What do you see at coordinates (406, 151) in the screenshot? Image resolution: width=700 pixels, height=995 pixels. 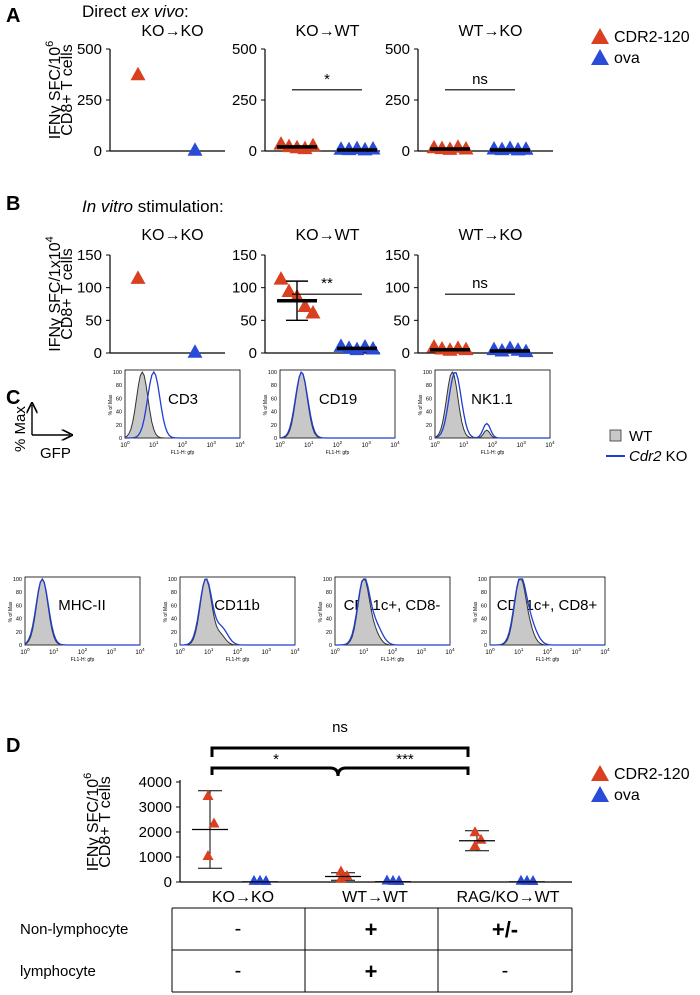 I see `panel-a-ytick-label-2-0: 0` at bounding box center [406, 151].